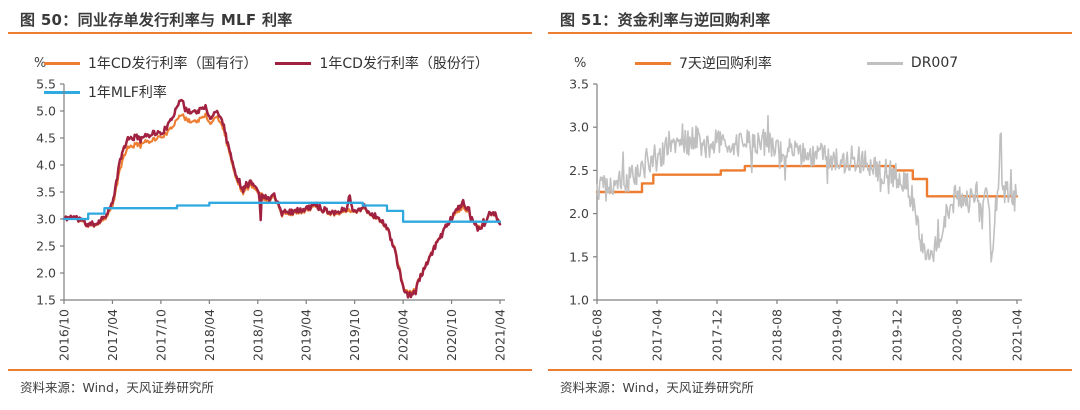 The width and height of the screenshot is (1080, 410). Describe the element at coordinates (209, 335) in the screenshot. I see `x-tick-label: 2018/04` at that location.